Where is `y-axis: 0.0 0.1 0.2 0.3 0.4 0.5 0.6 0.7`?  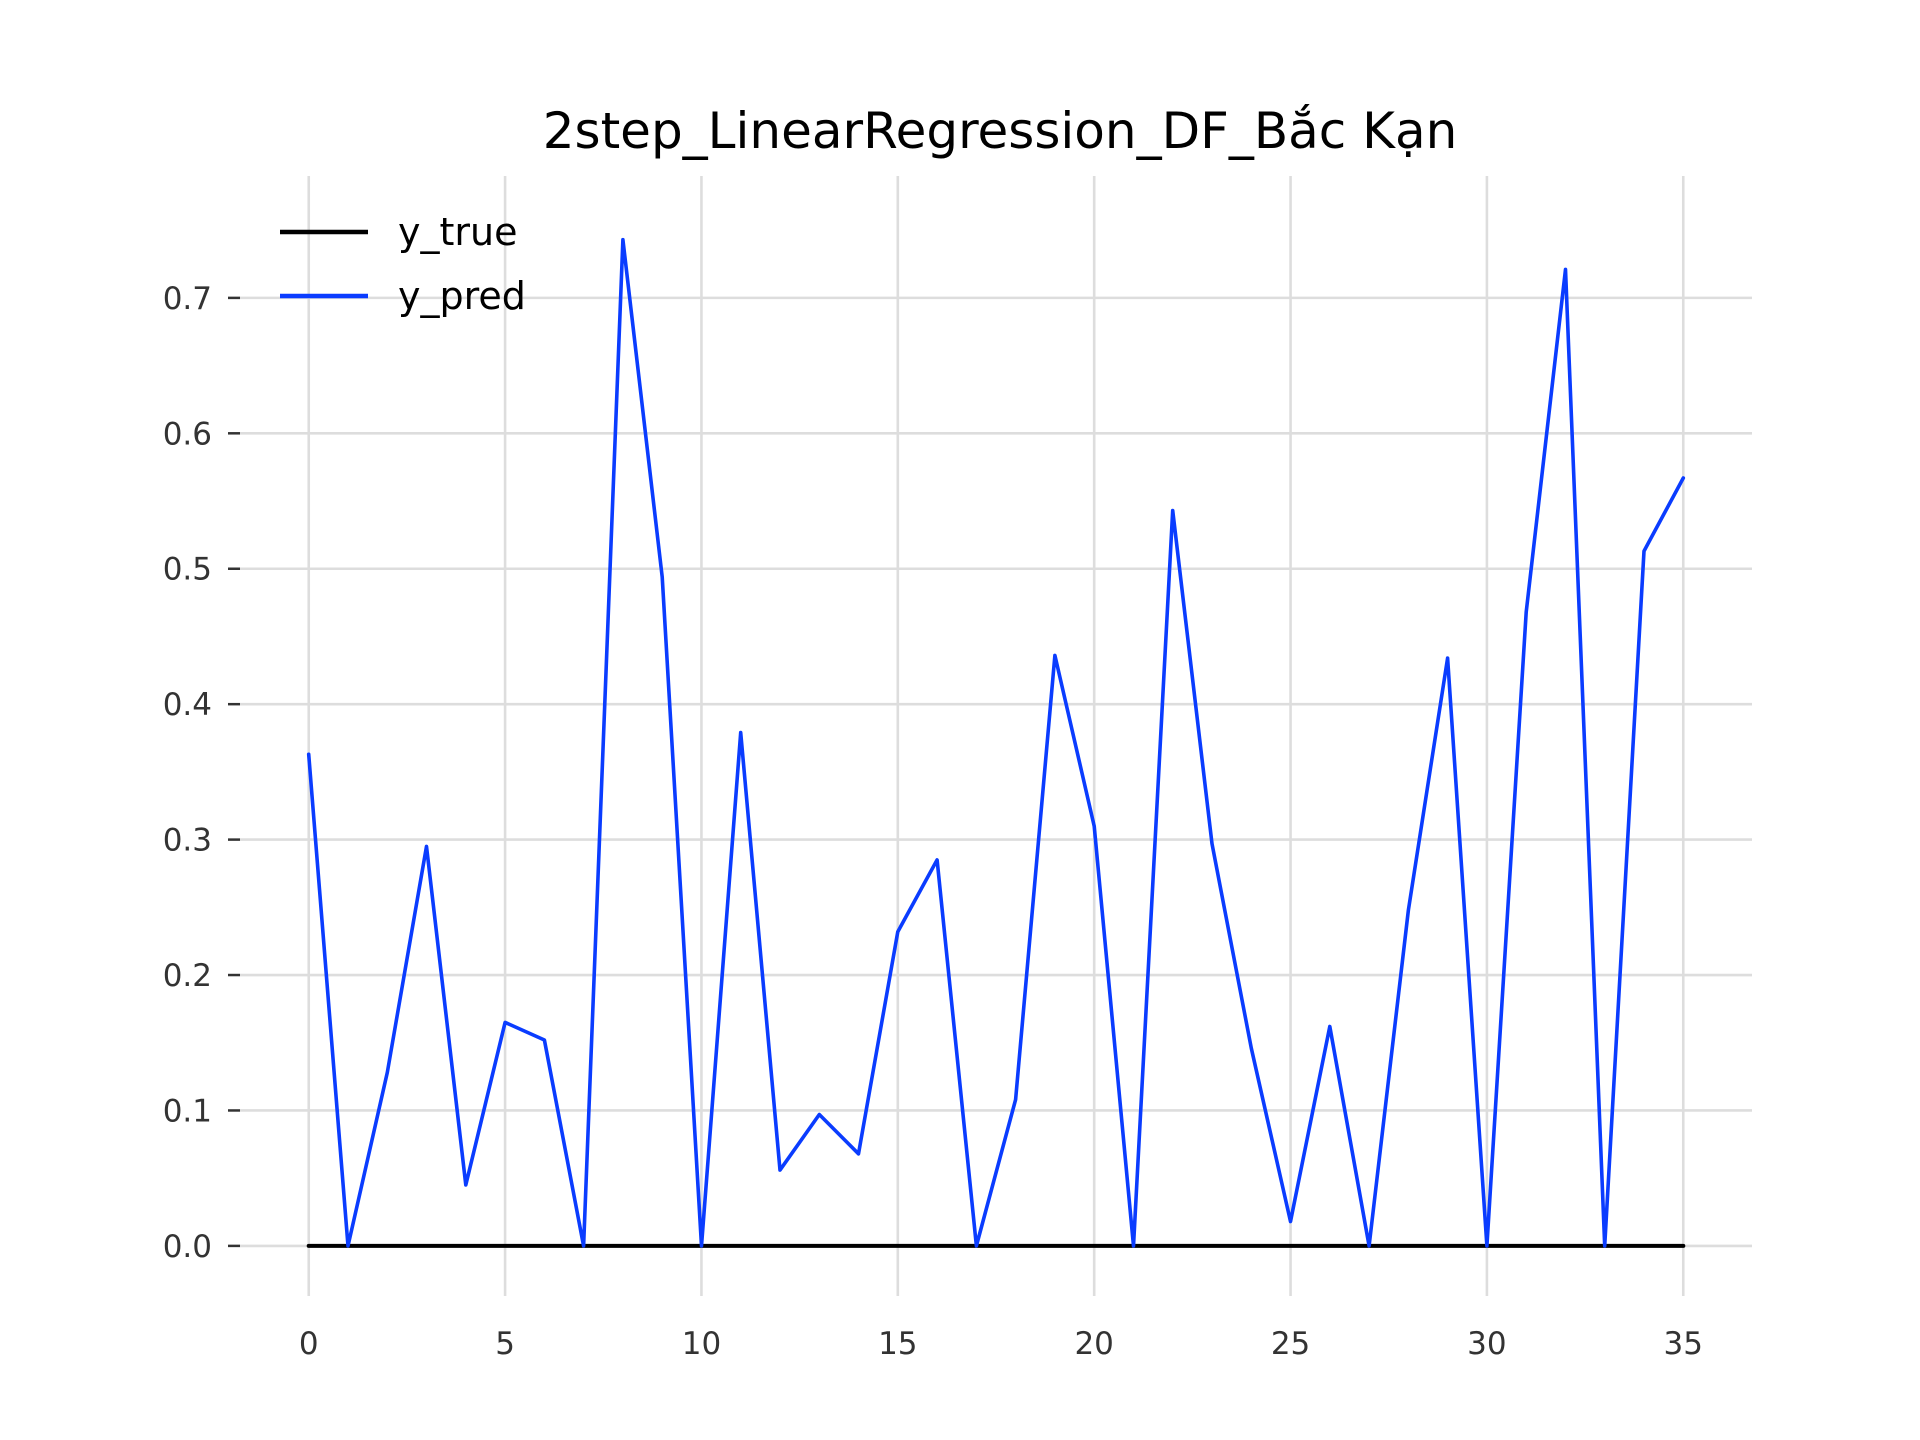
y-axis: 0.0 0.1 0.2 0.3 0.4 0.5 0.6 0.7 is located at coordinates (201, 773).